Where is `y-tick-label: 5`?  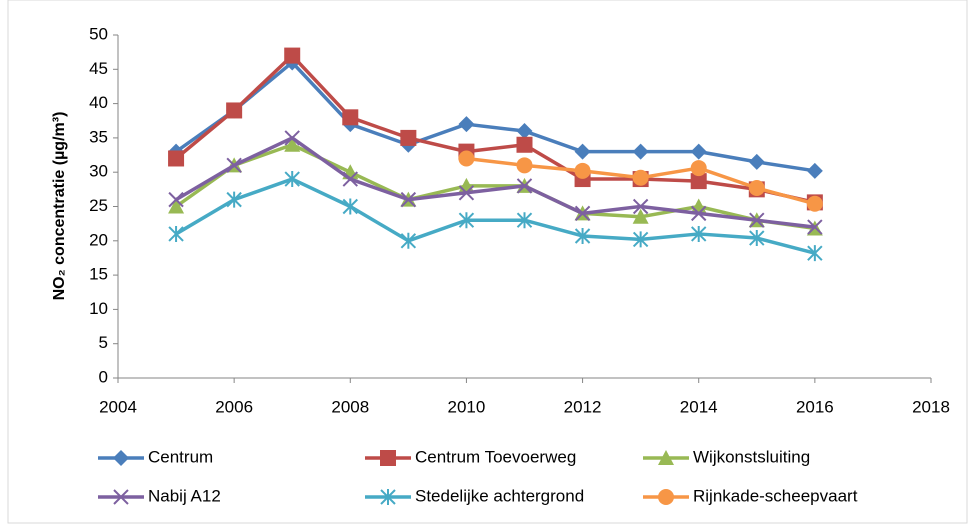
y-tick-label: 5 is located at coordinates (103, 342).